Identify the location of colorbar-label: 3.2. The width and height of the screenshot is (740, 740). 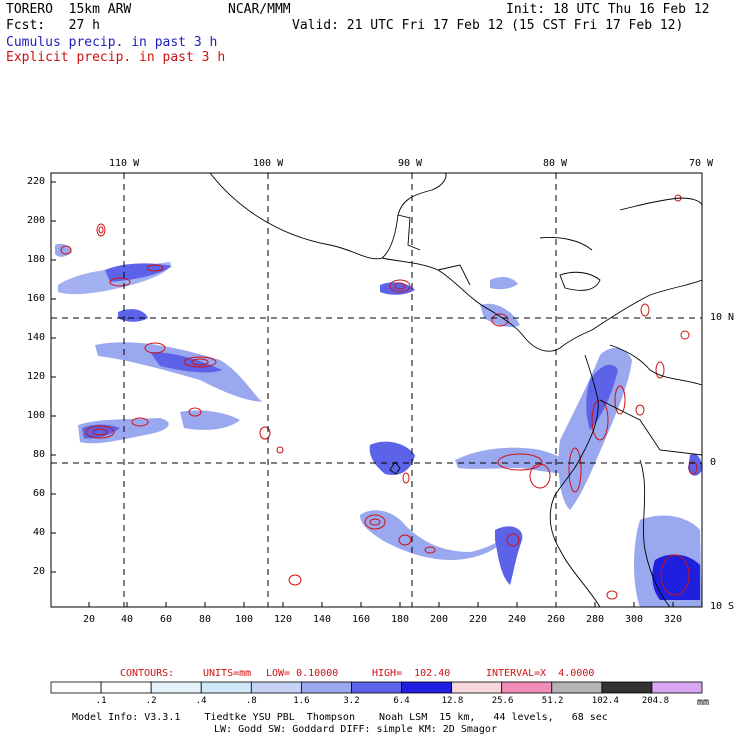
(351, 701).